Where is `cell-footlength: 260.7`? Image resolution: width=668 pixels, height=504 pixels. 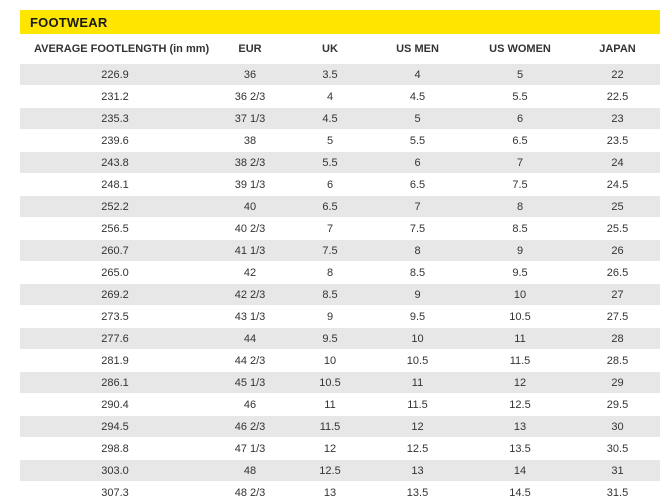 cell-footlength: 260.7 is located at coordinates (115, 250).